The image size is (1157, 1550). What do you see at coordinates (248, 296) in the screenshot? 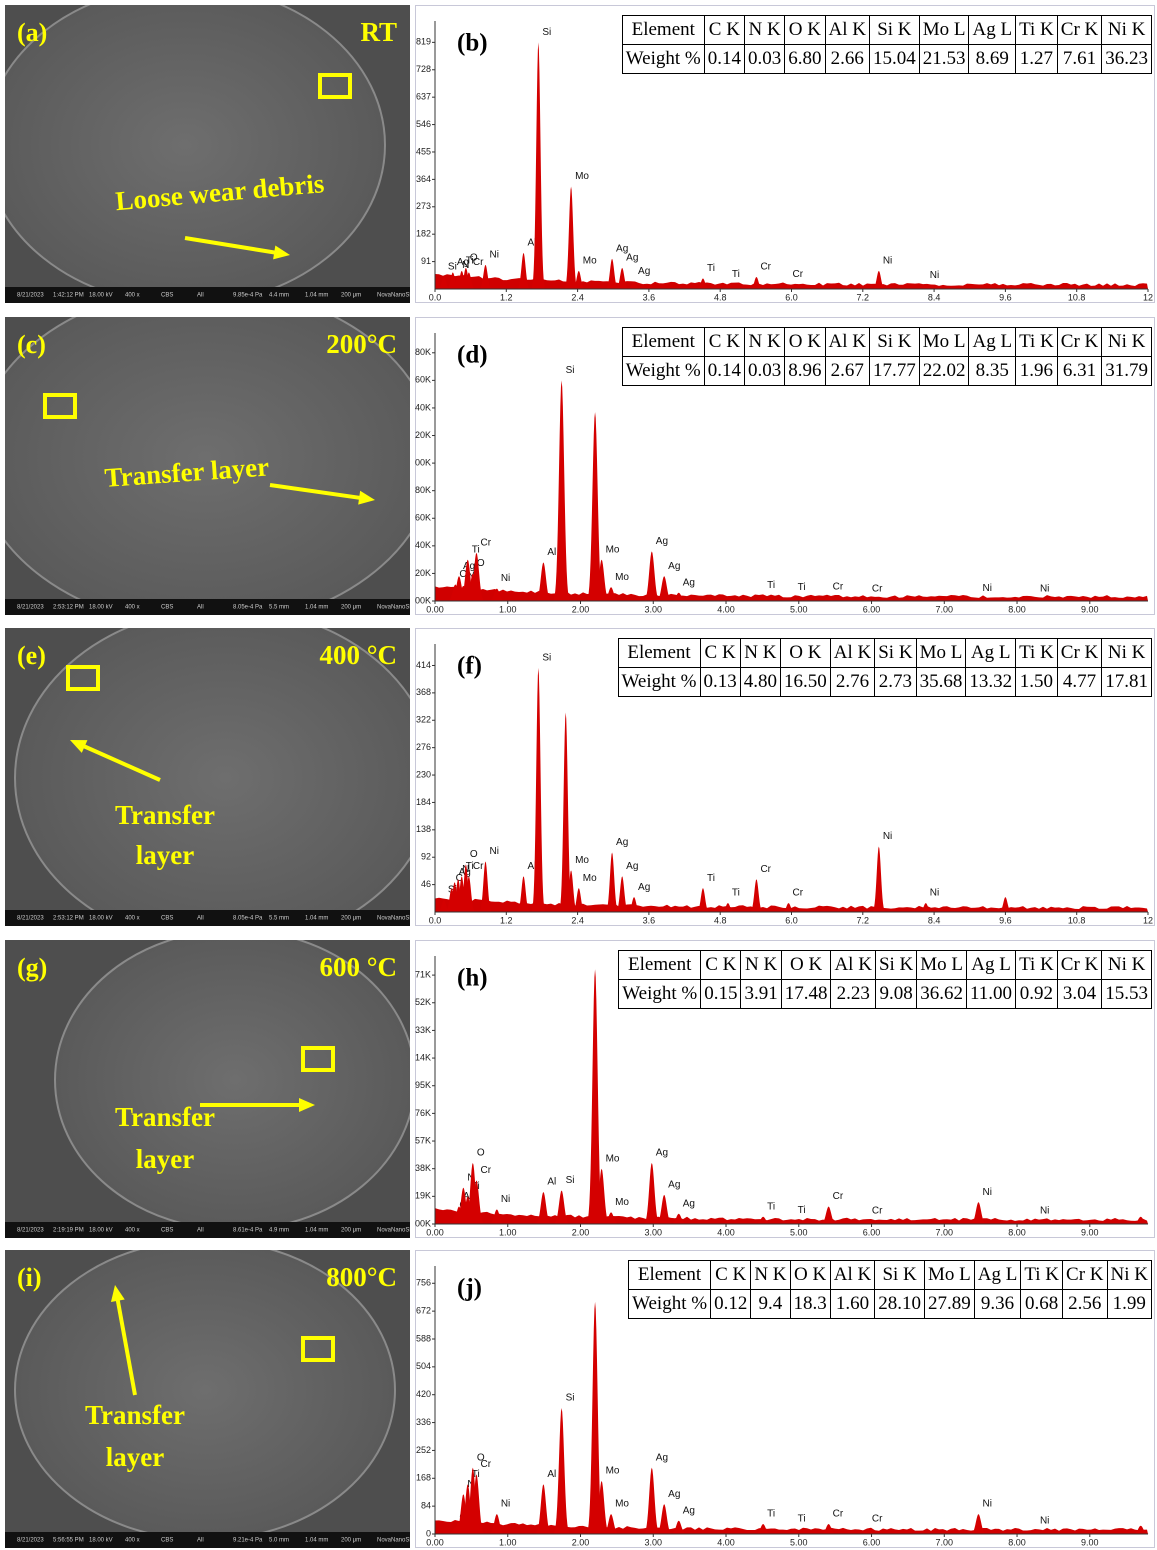
I see `info-text: 9.85e-4 Pa` at bounding box center [248, 296].